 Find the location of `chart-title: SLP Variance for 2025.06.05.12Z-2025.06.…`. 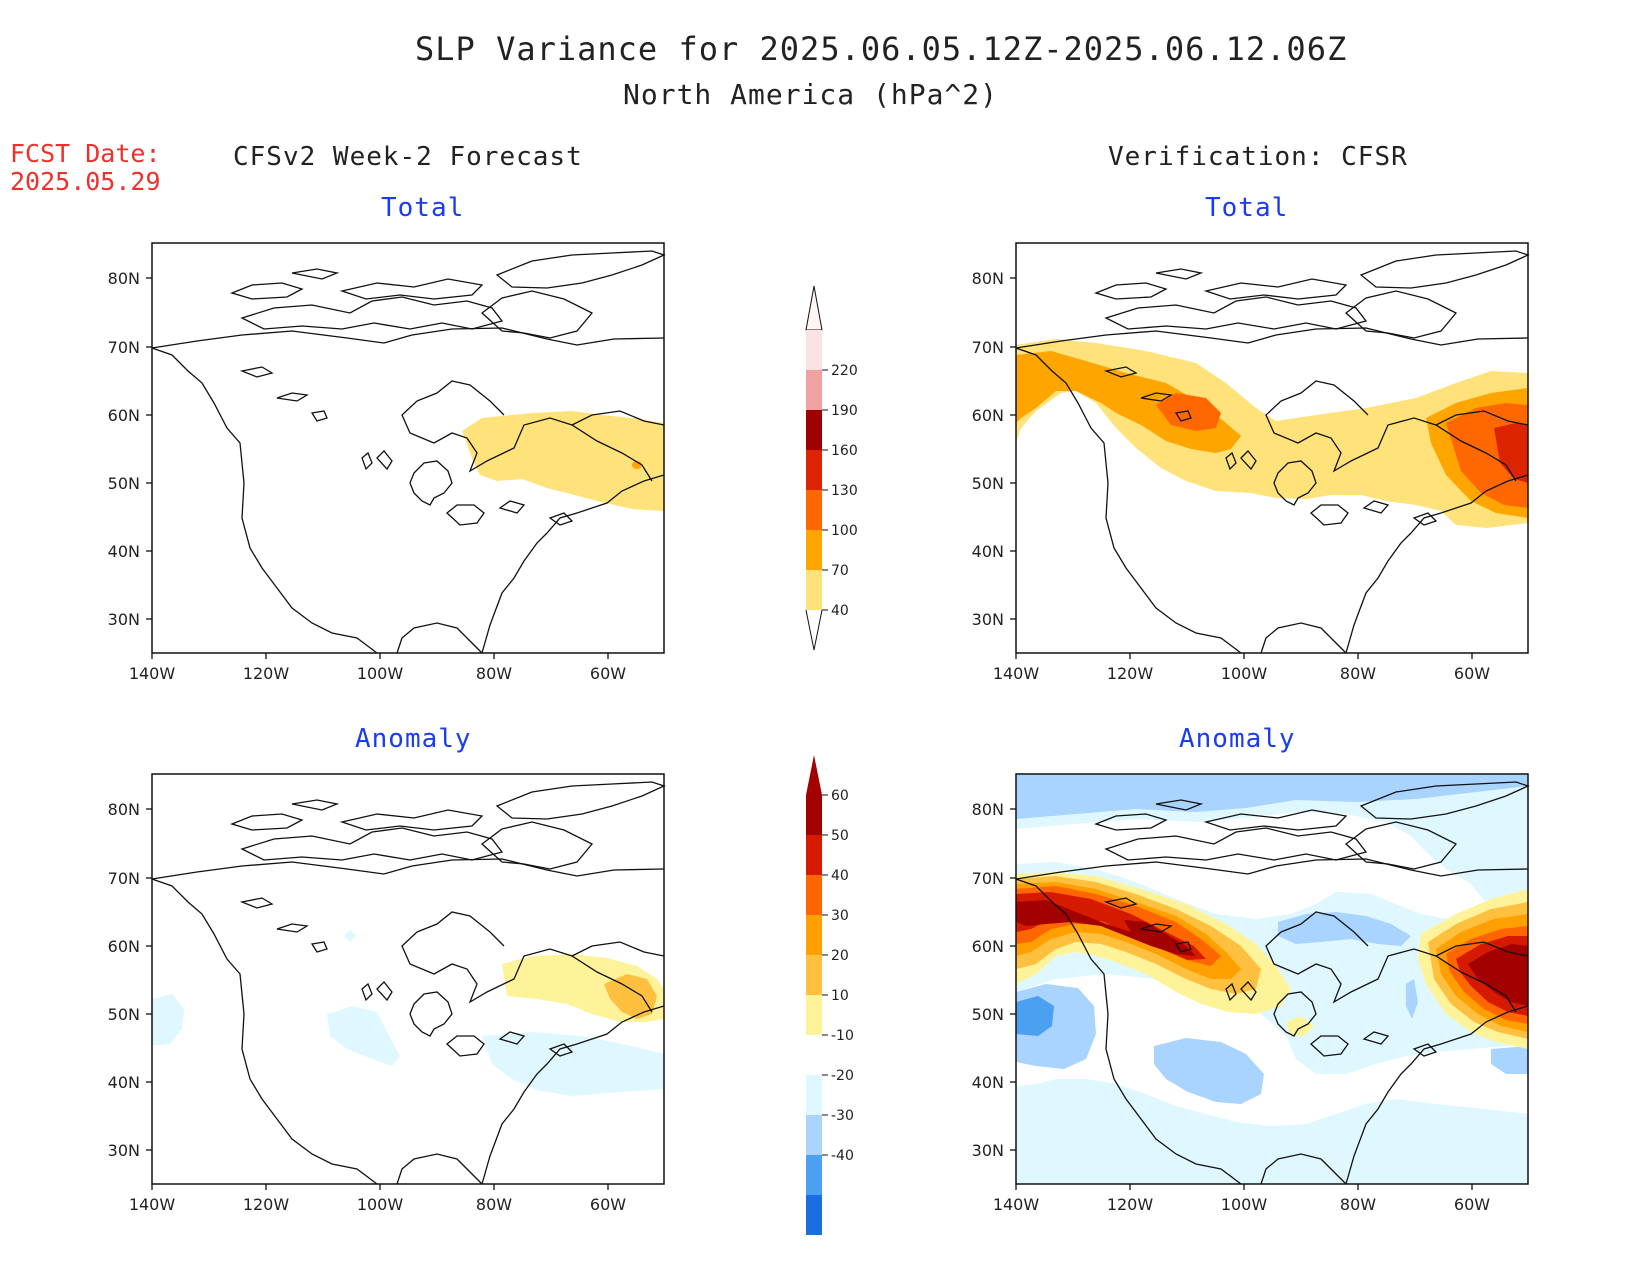

chart-title: SLP Variance for 2025.06.05.12Z-2025.06.… is located at coordinates (881, 49).